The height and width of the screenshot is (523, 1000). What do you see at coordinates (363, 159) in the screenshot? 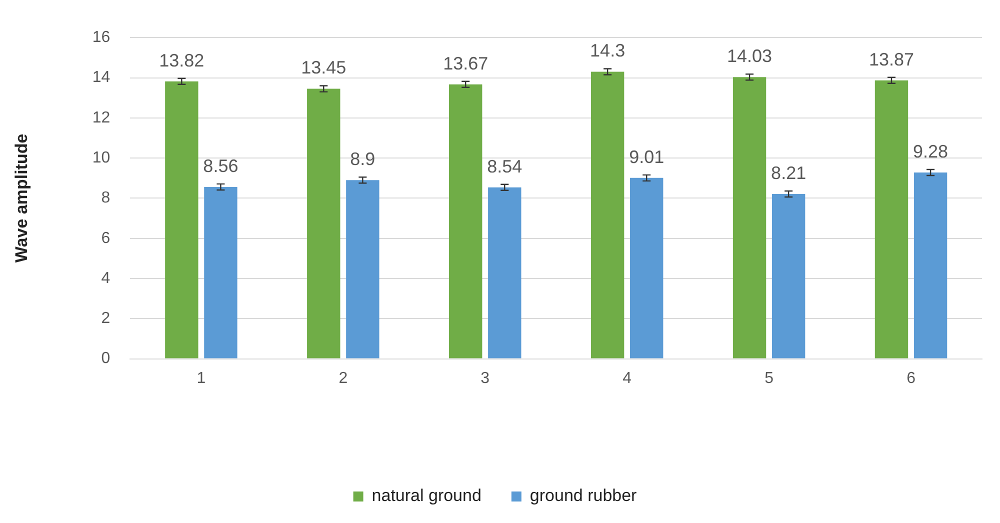
I see `data-label: 8.9` at bounding box center [363, 159].